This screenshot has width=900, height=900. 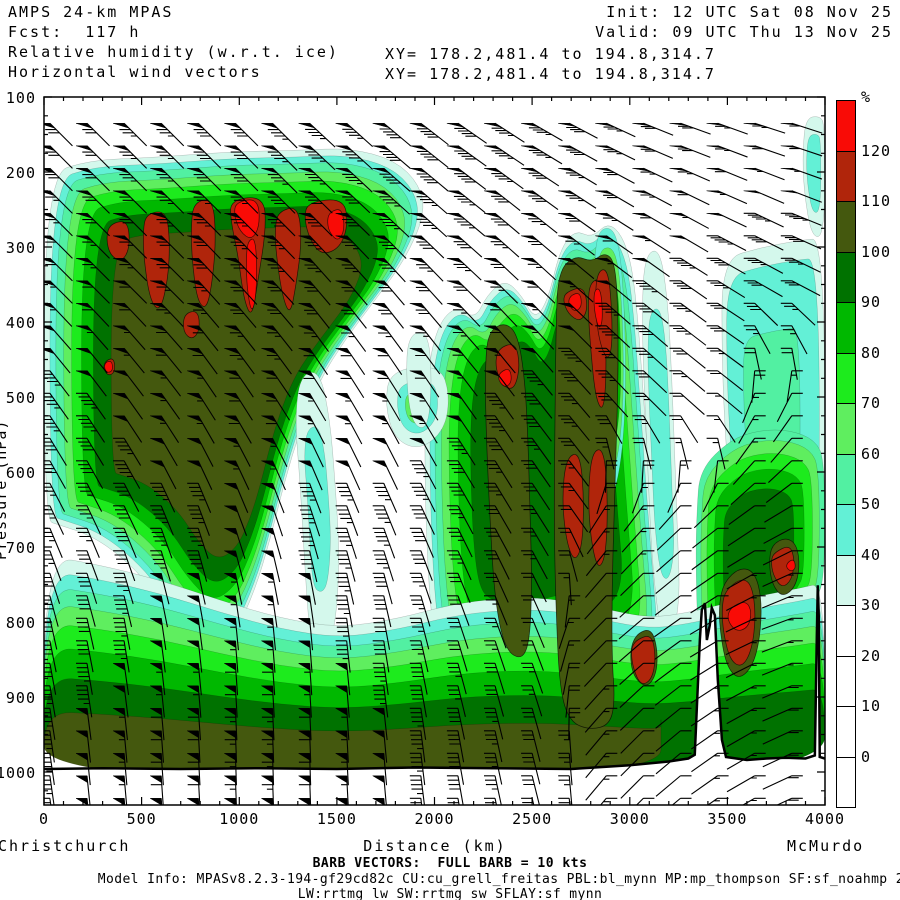 I want to click on product-title: AMPS 24-km MPAS, so click(x=91, y=12).